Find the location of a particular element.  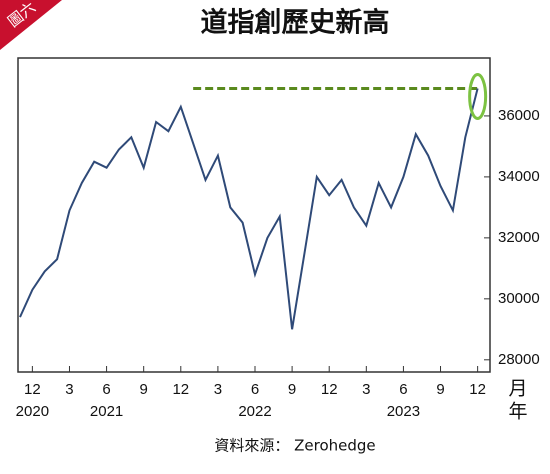

x-unit-year: 年 is located at coordinates (517, 412).